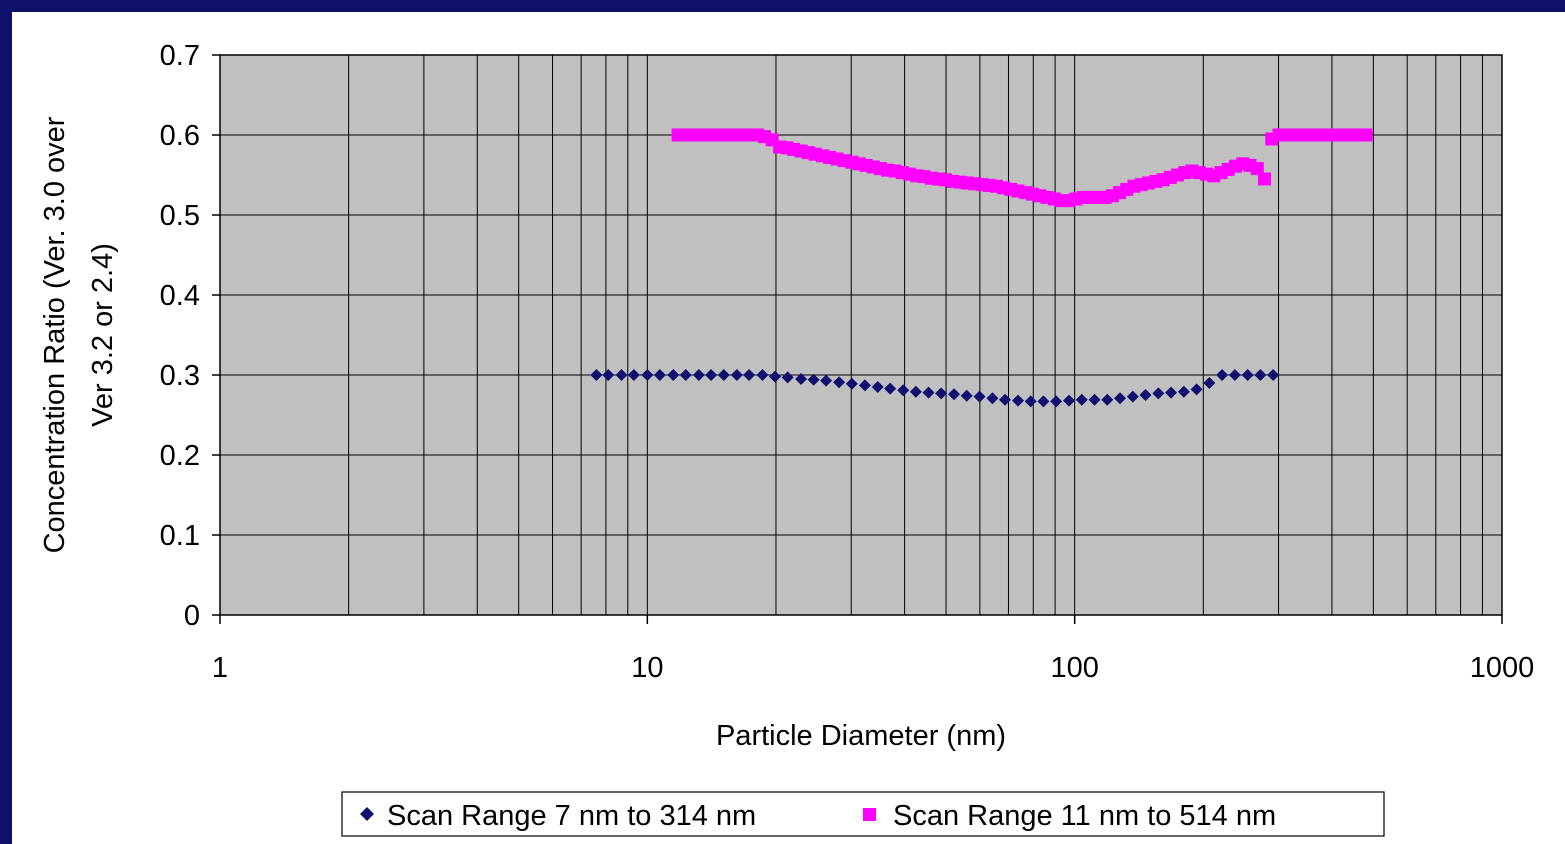 Image resolution: width=1565 pixels, height=844 pixels. Describe the element at coordinates (180, 456) in the screenshot. I see `y-tick-label: 0.2` at that location.